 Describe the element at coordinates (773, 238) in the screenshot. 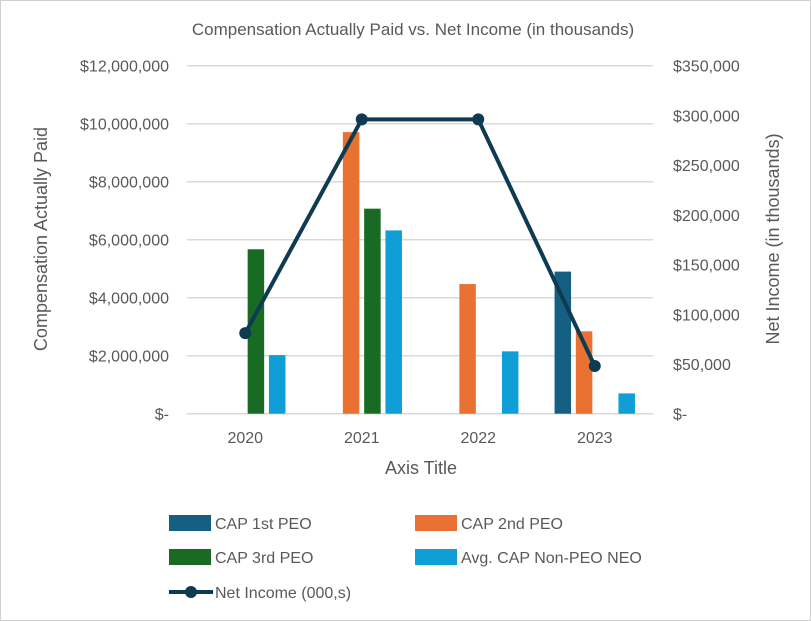

I see `y2-axis-title: Net Income (in thousands)` at that location.